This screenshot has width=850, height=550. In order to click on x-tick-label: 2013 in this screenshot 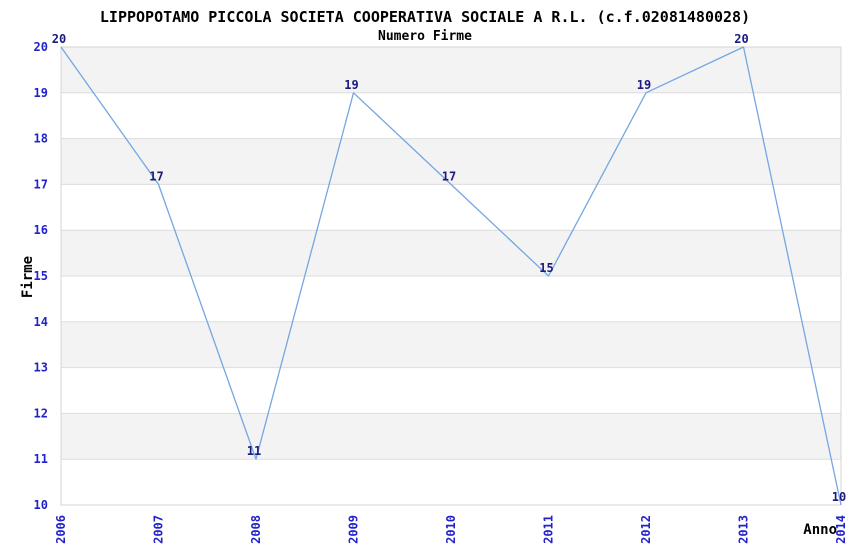, I will do `click(744, 529)`.